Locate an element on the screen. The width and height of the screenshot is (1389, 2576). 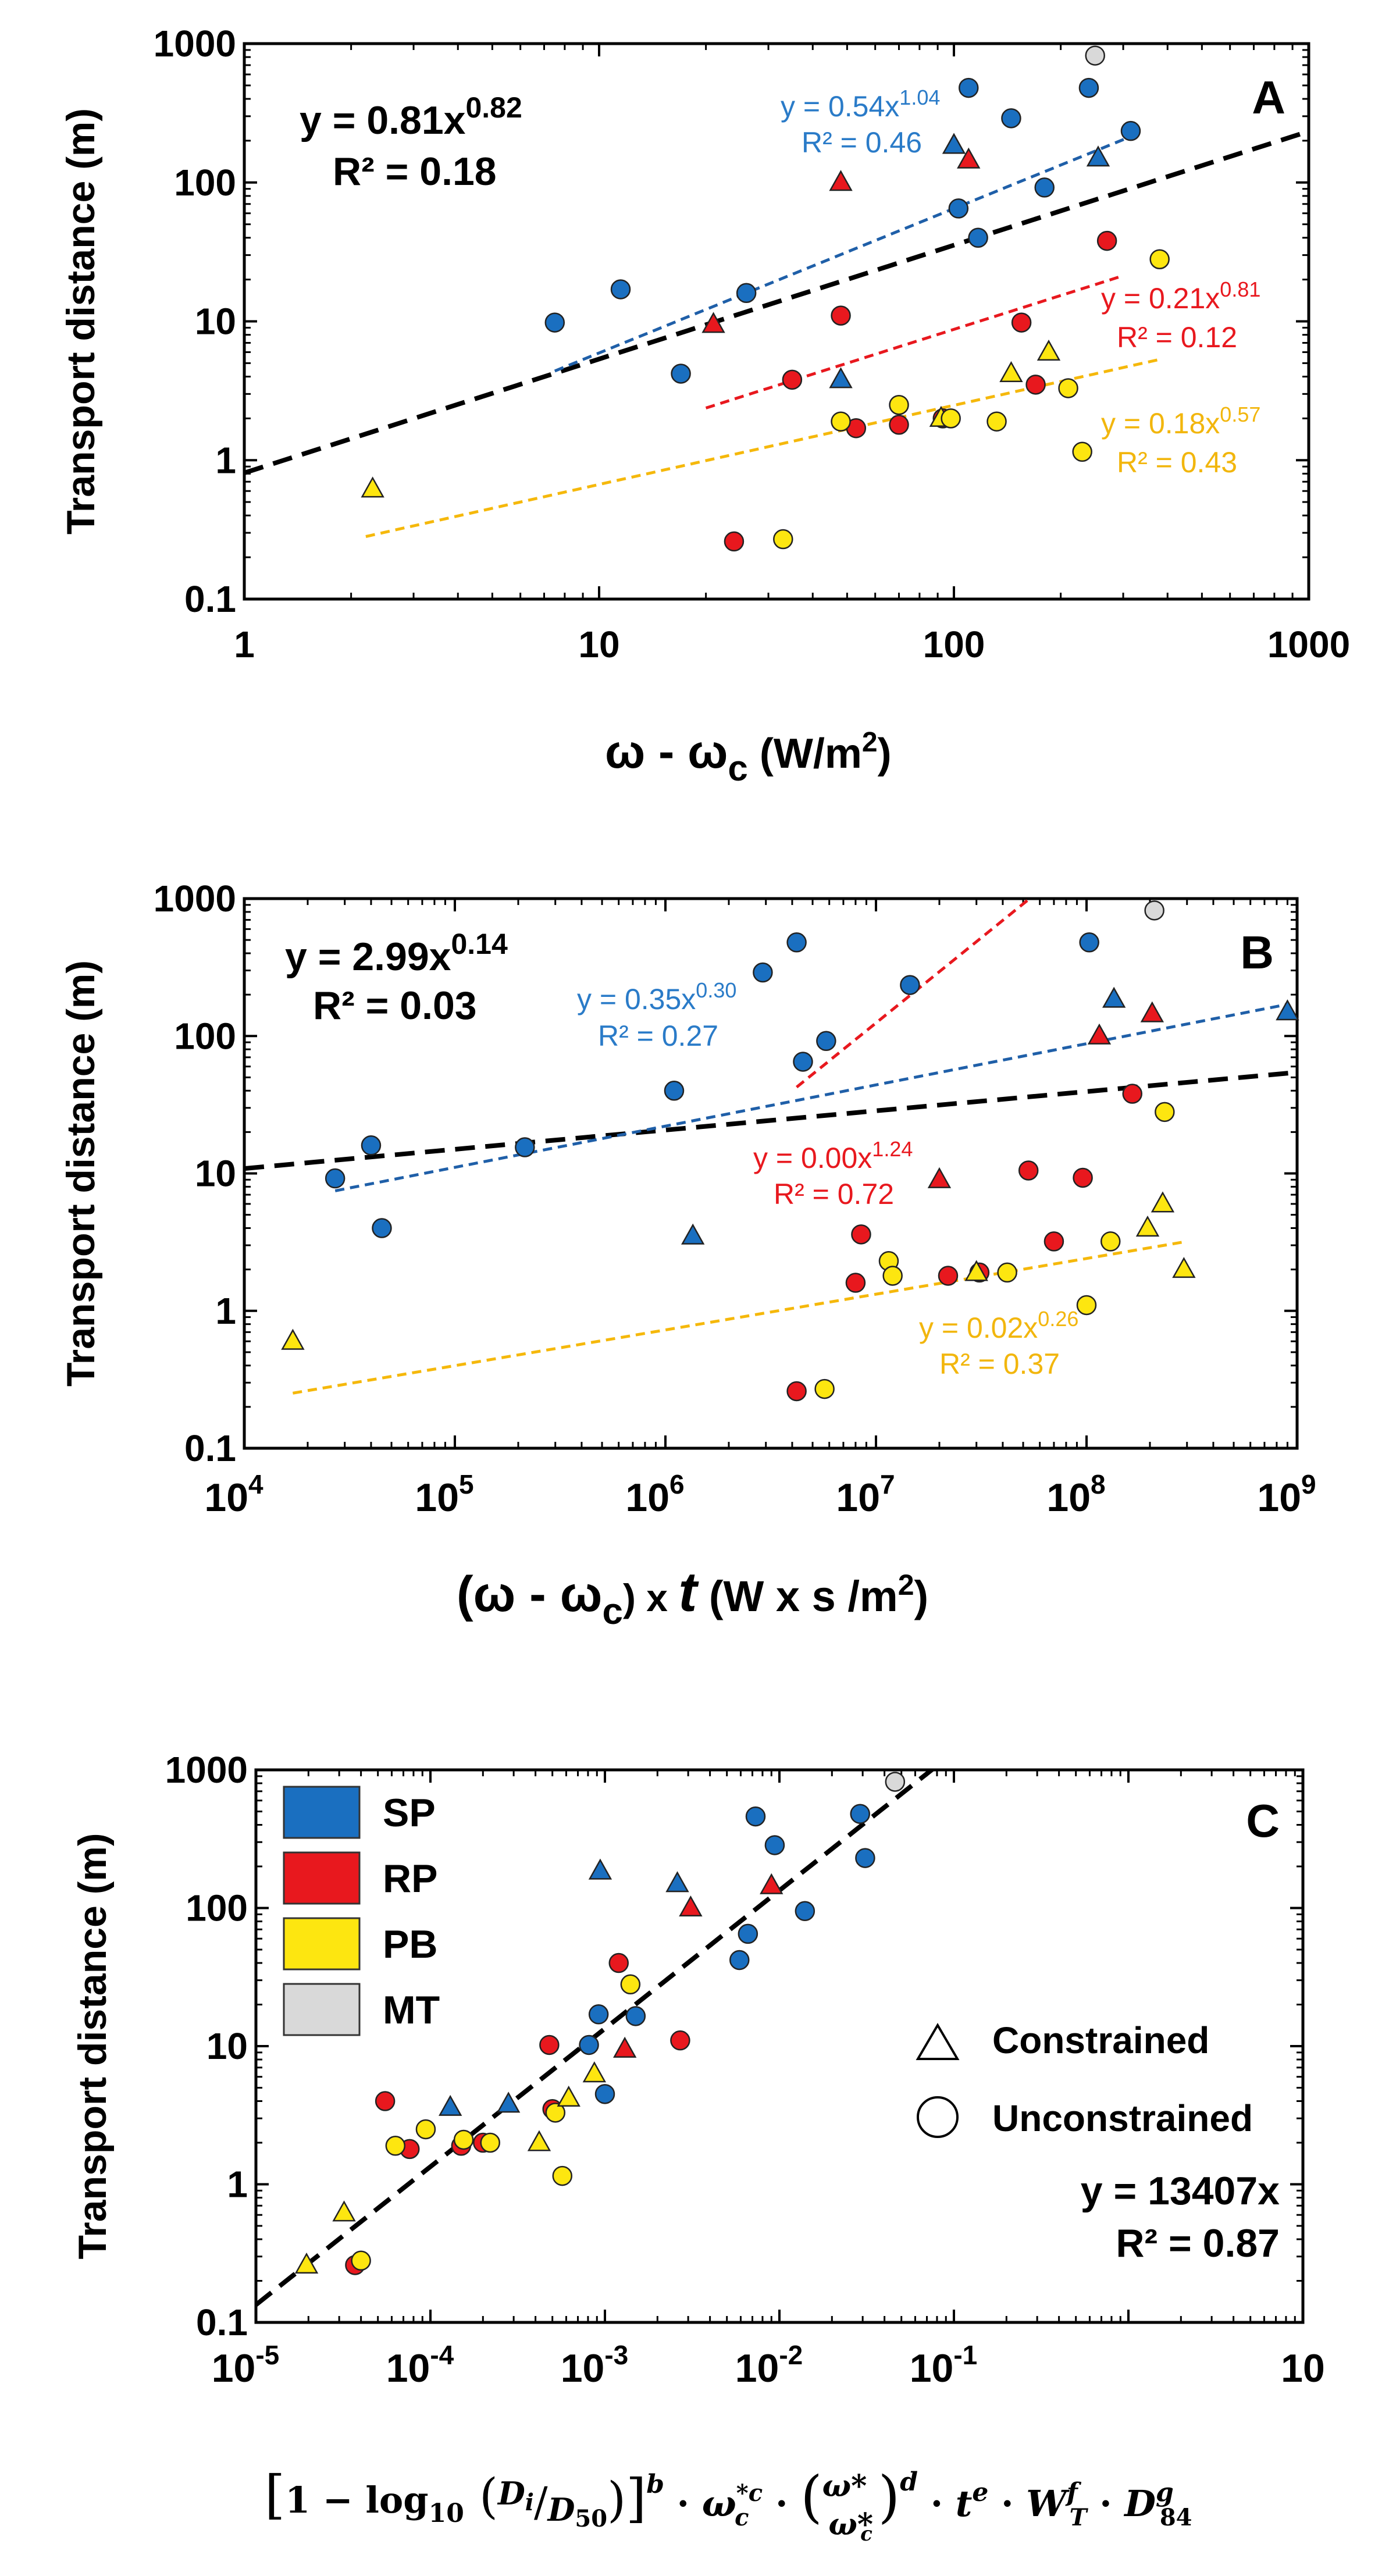
x-axis-label-main: (ω - ω is located at coordinates (529, 1594).